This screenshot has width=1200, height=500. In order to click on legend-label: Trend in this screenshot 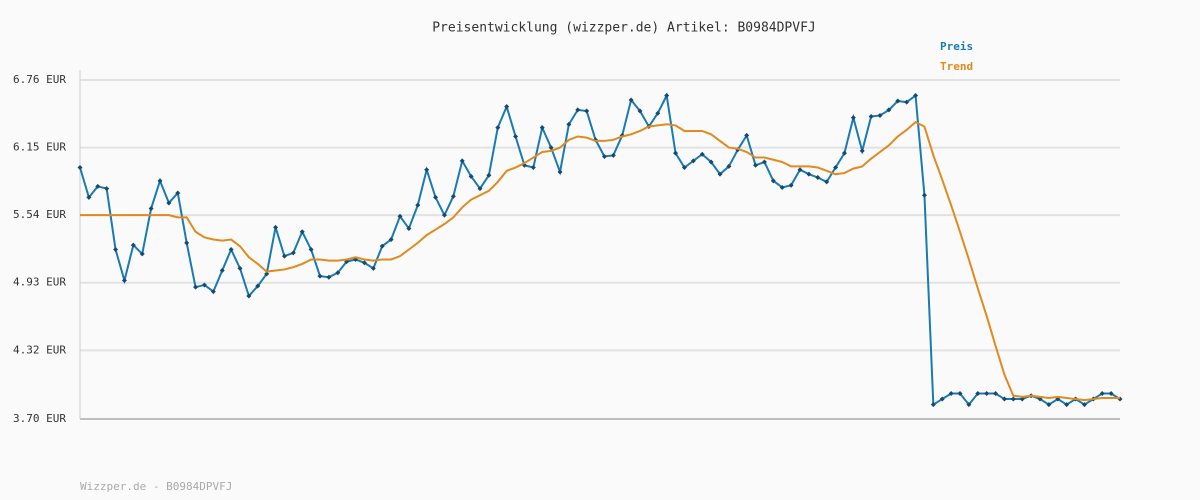, I will do `click(956, 66)`.